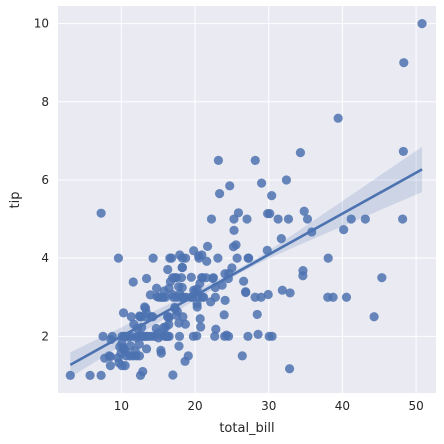 Image resolution: width=444 pixels, height=444 pixels. I want to click on y-tick-label: 2, so click(45, 336).